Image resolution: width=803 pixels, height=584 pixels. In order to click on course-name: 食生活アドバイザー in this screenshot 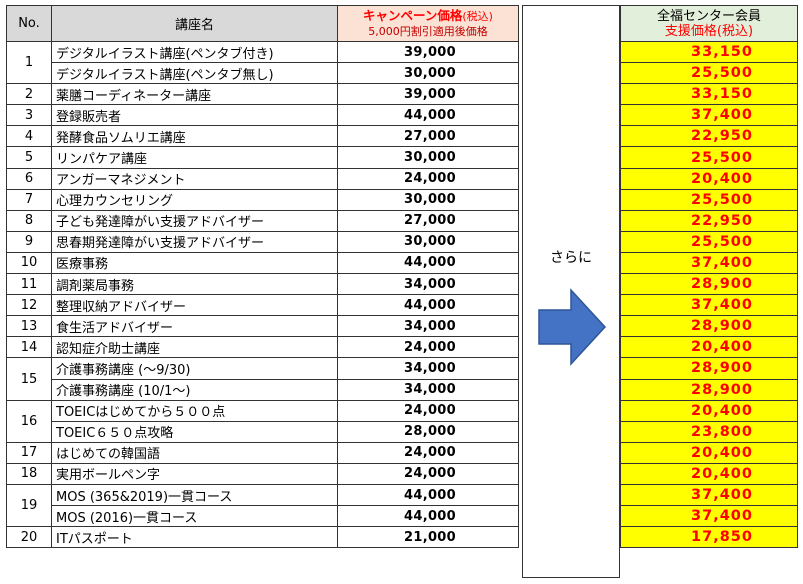, I will do `click(194, 326)`.